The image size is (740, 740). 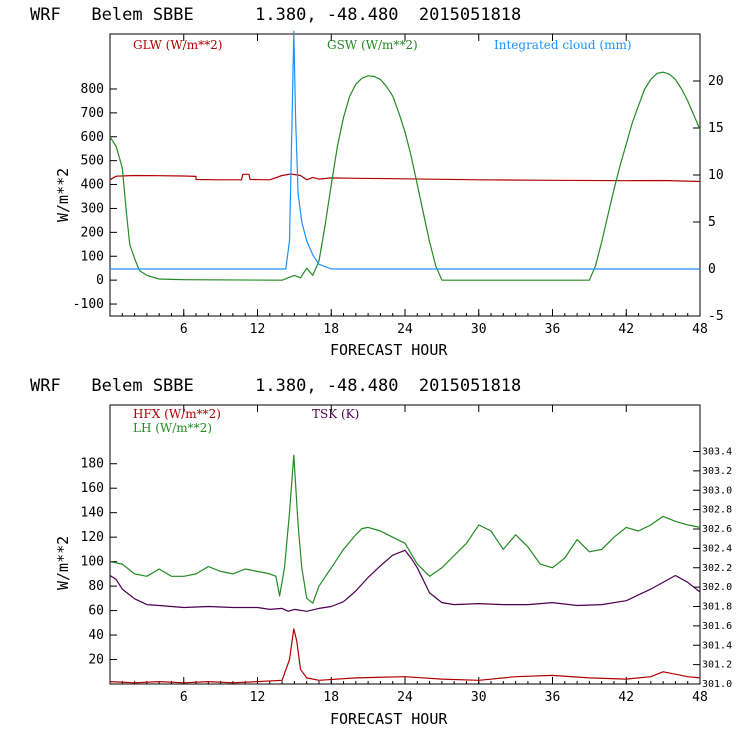 What do you see at coordinates (92, 89) in the screenshot?
I see `y-tick-label: 800` at bounding box center [92, 89].